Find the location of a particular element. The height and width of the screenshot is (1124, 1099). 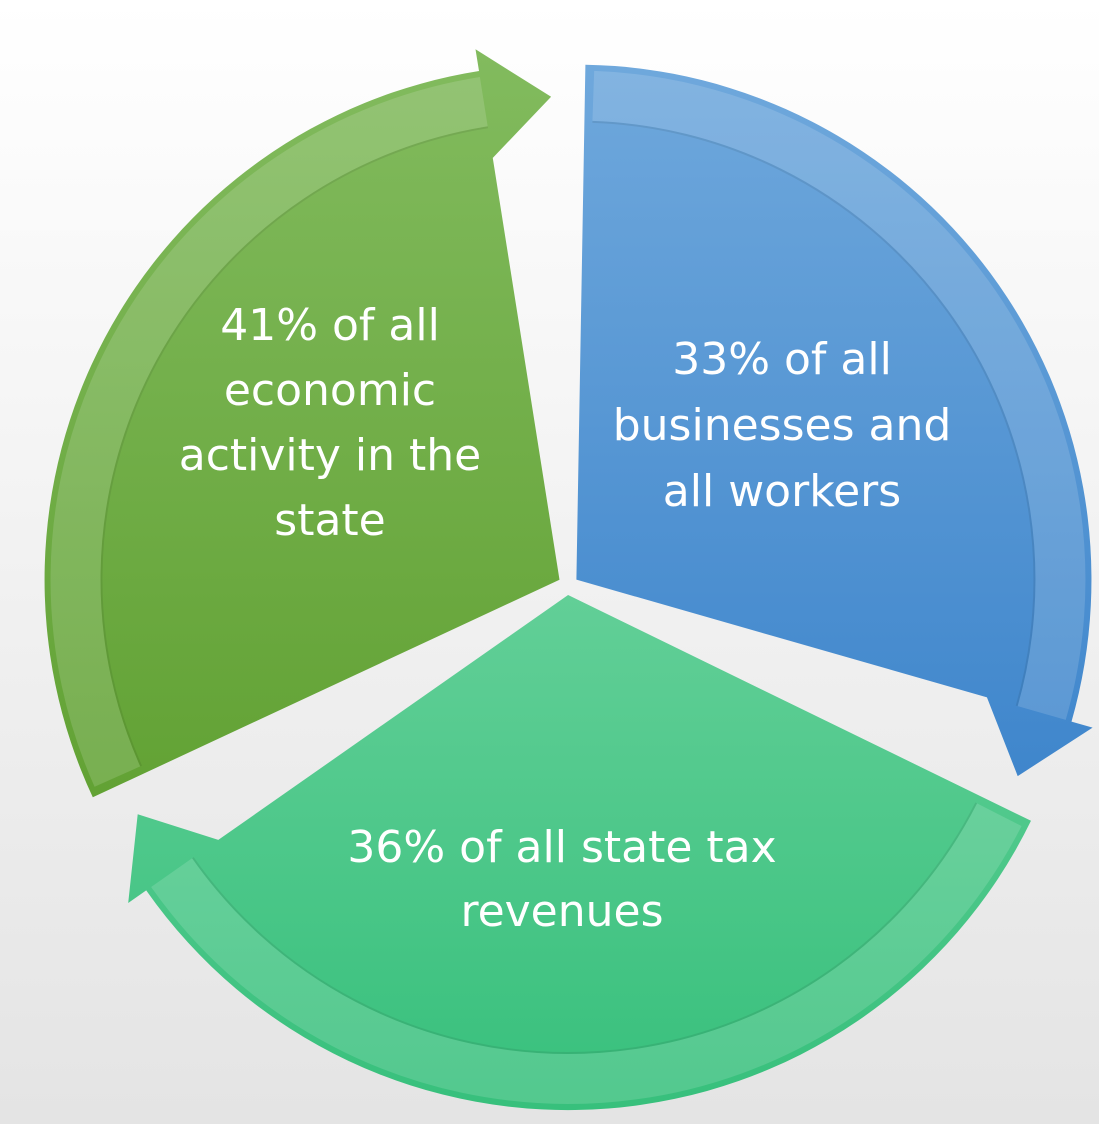

segment-label: revenues is located at coordinates (561, 911).